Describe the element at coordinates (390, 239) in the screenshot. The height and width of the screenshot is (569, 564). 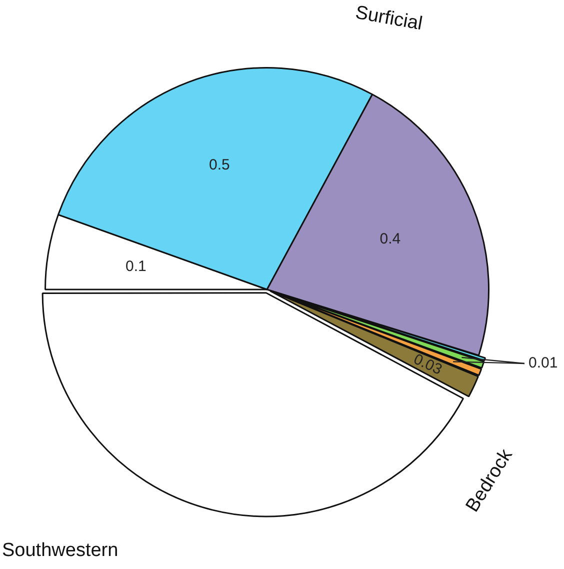
I see `data-label: 0.4` at that location.